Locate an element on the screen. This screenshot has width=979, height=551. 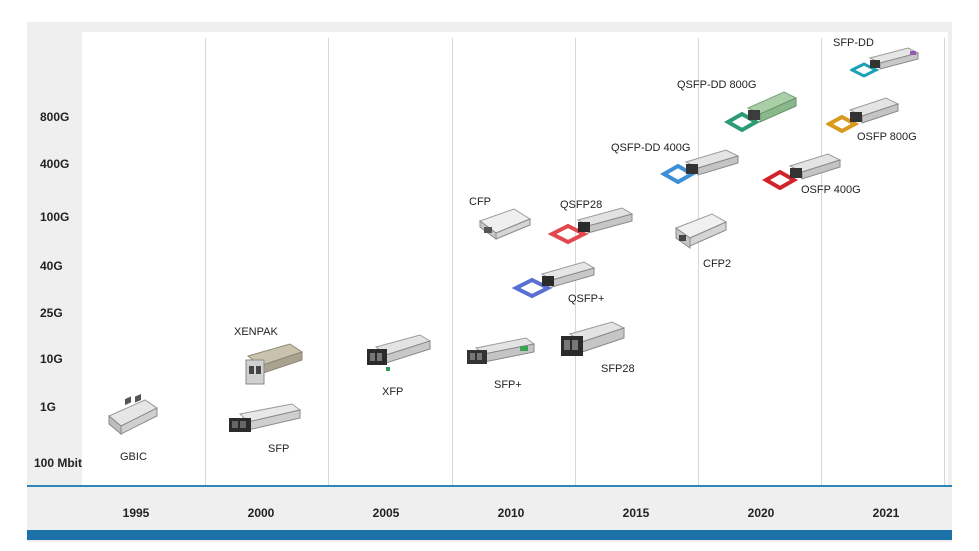
xfp-module-image is located at coordinates (399, 352).